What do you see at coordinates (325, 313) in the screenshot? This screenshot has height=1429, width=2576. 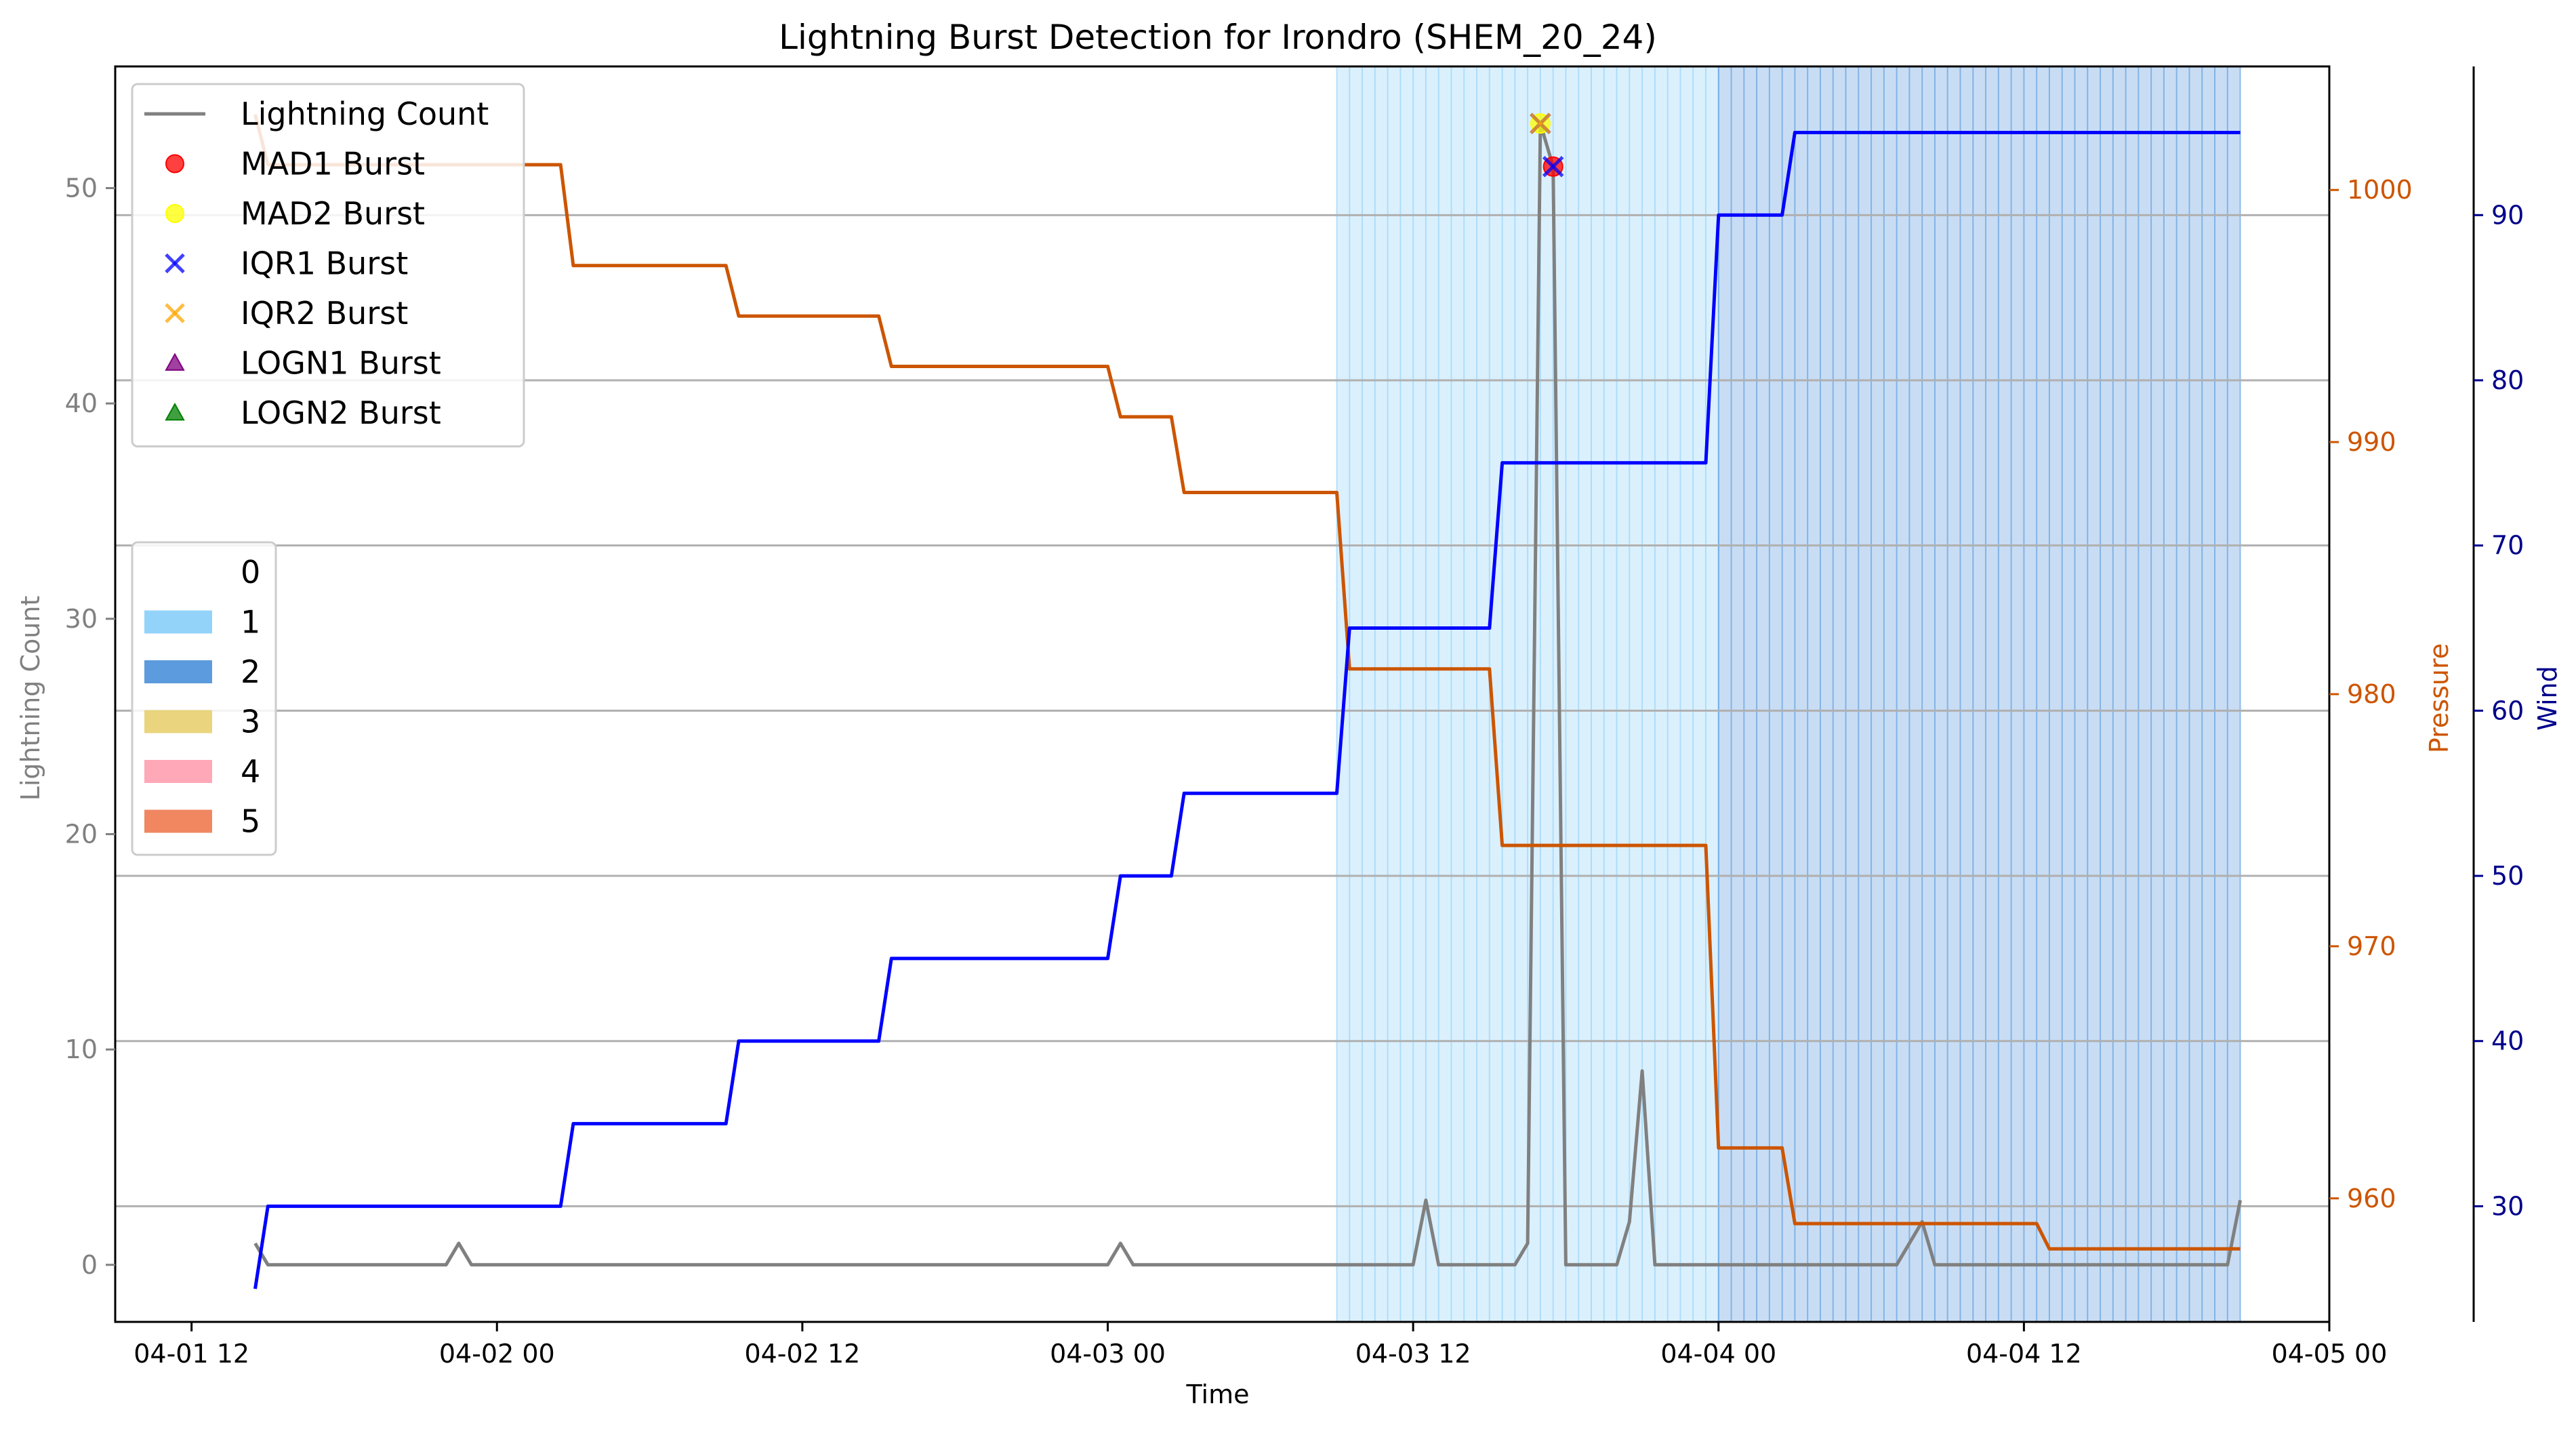 I see `legend-series-iqr2-burst-label: IQR2 Burst` at bounding box center [325, 313].